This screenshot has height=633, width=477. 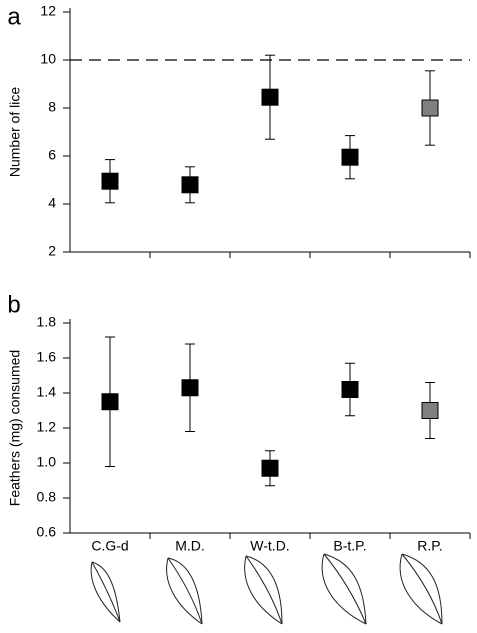 What do you see at coordinates (349, 546) in the screenshot?
I see `x-tick-label: B-t.P.` at bounding box center [349, 546].